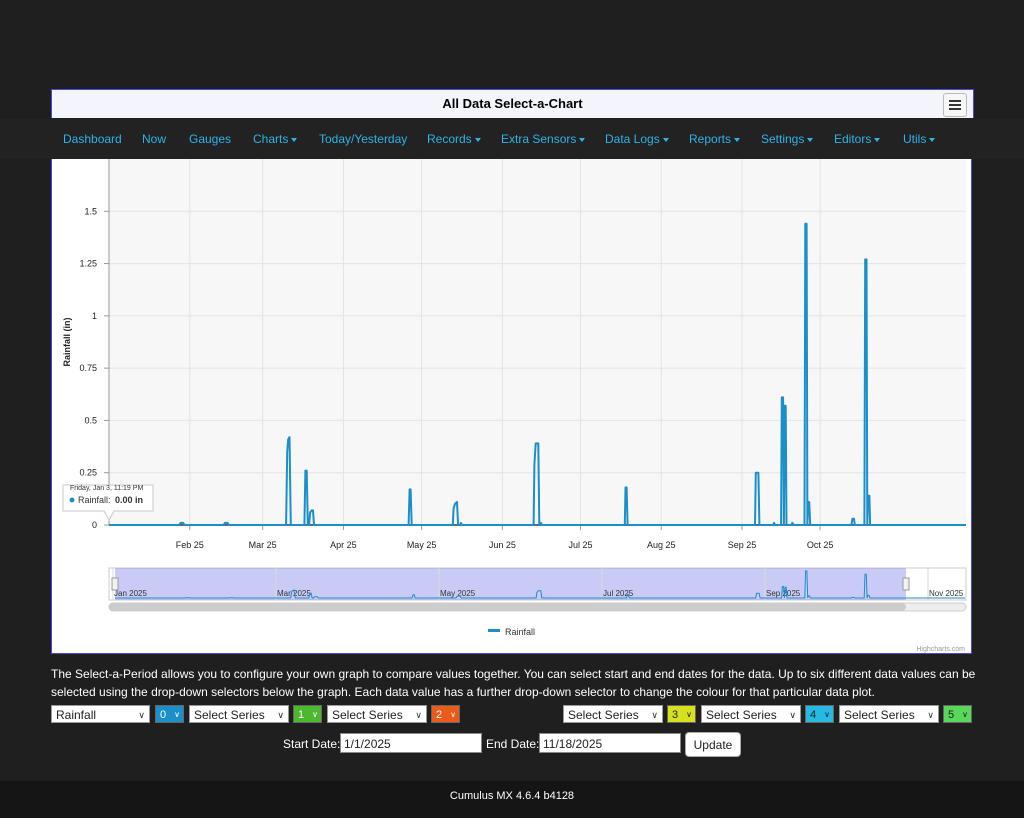  I want to click on y-tick-label: 0.5, so click(90, 420).